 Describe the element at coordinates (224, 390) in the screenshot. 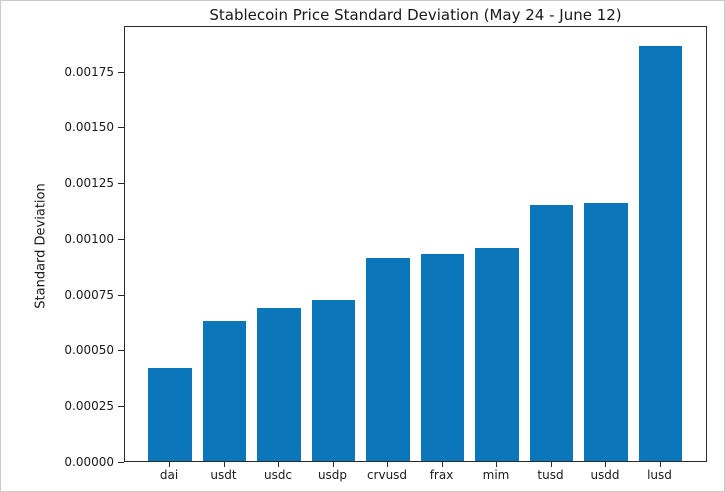

I see `bar-usdt` at that location.